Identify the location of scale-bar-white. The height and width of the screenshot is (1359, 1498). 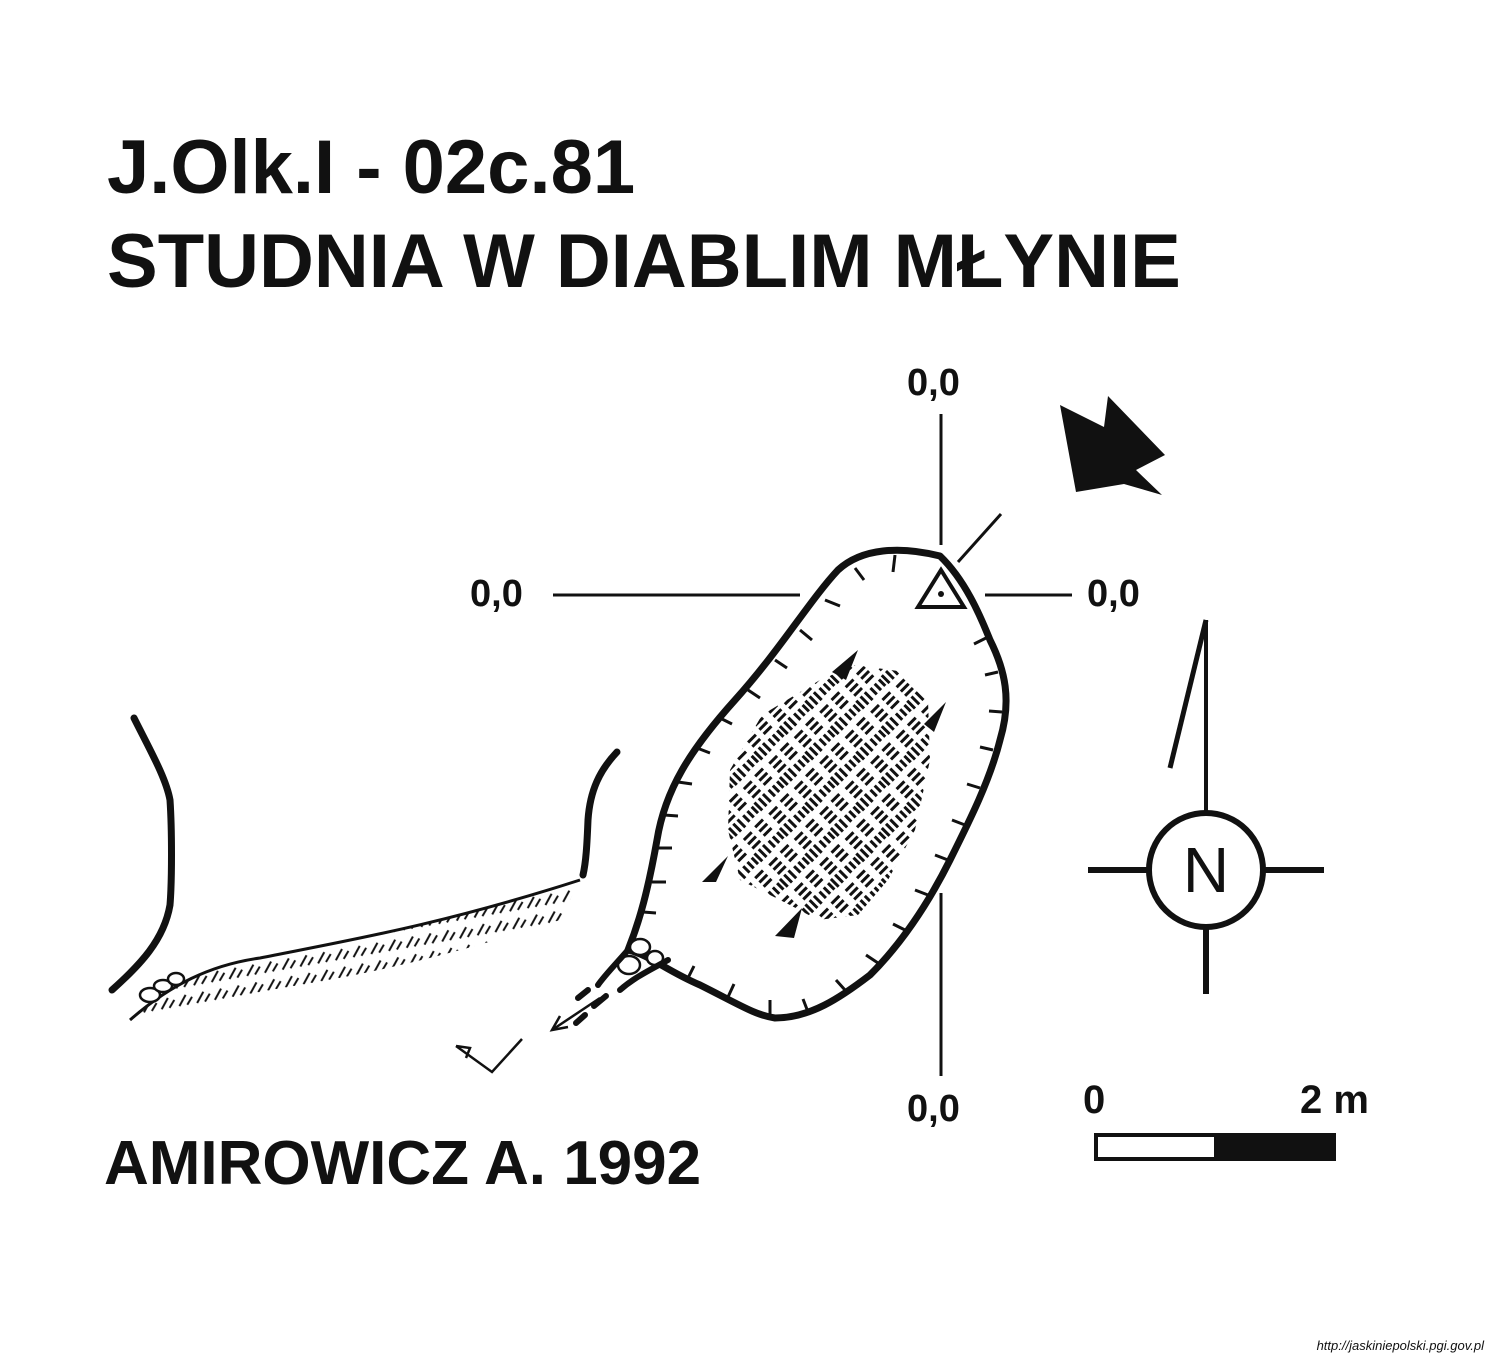
(1156, 1147).